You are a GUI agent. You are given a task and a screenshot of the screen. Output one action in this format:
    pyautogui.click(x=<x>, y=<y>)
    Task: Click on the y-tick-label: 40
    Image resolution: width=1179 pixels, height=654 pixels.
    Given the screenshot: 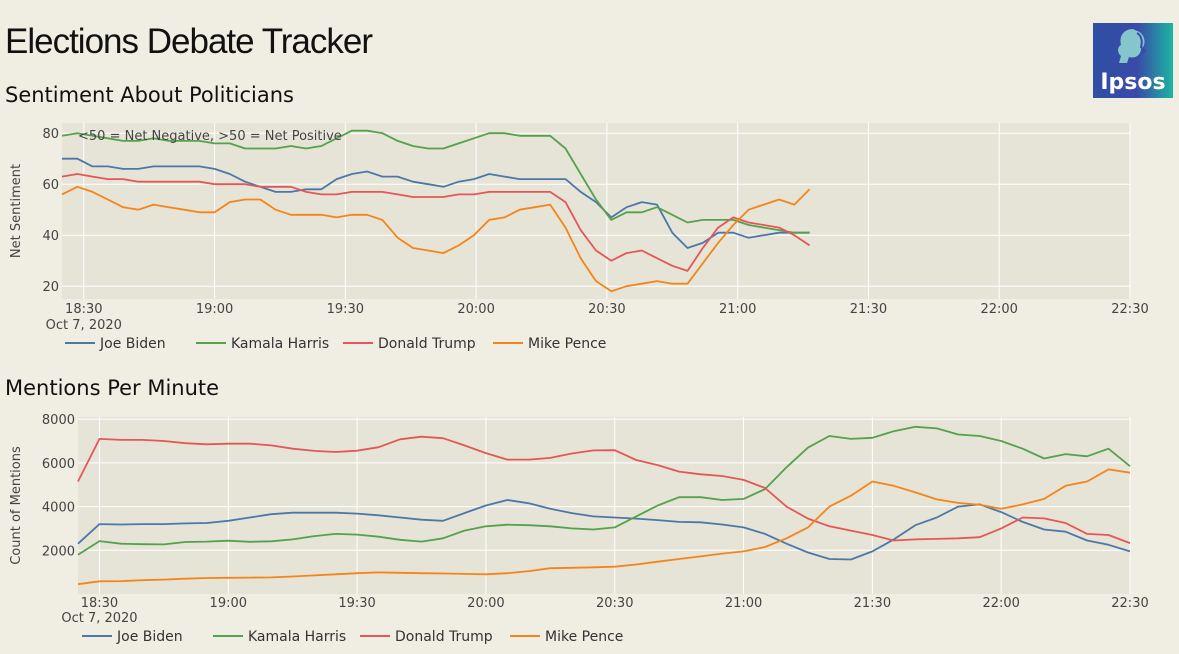 What is the action you would take?
    pyautogui.click(x=50, y=236)
    